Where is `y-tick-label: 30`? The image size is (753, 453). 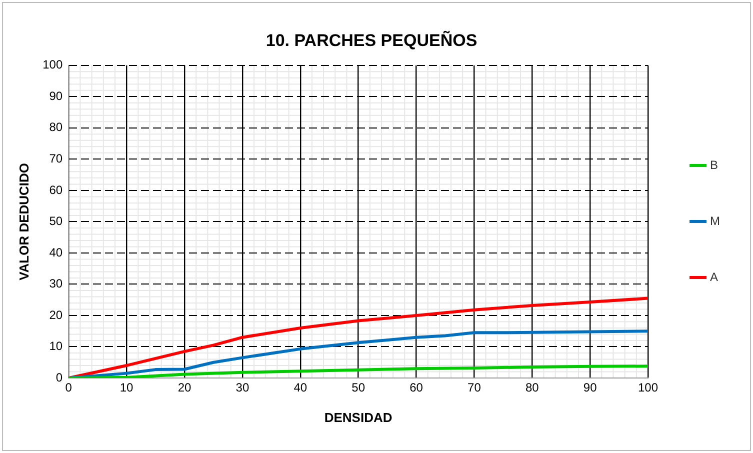
y-tick-label: 30 is located at coordinates (56, 283).